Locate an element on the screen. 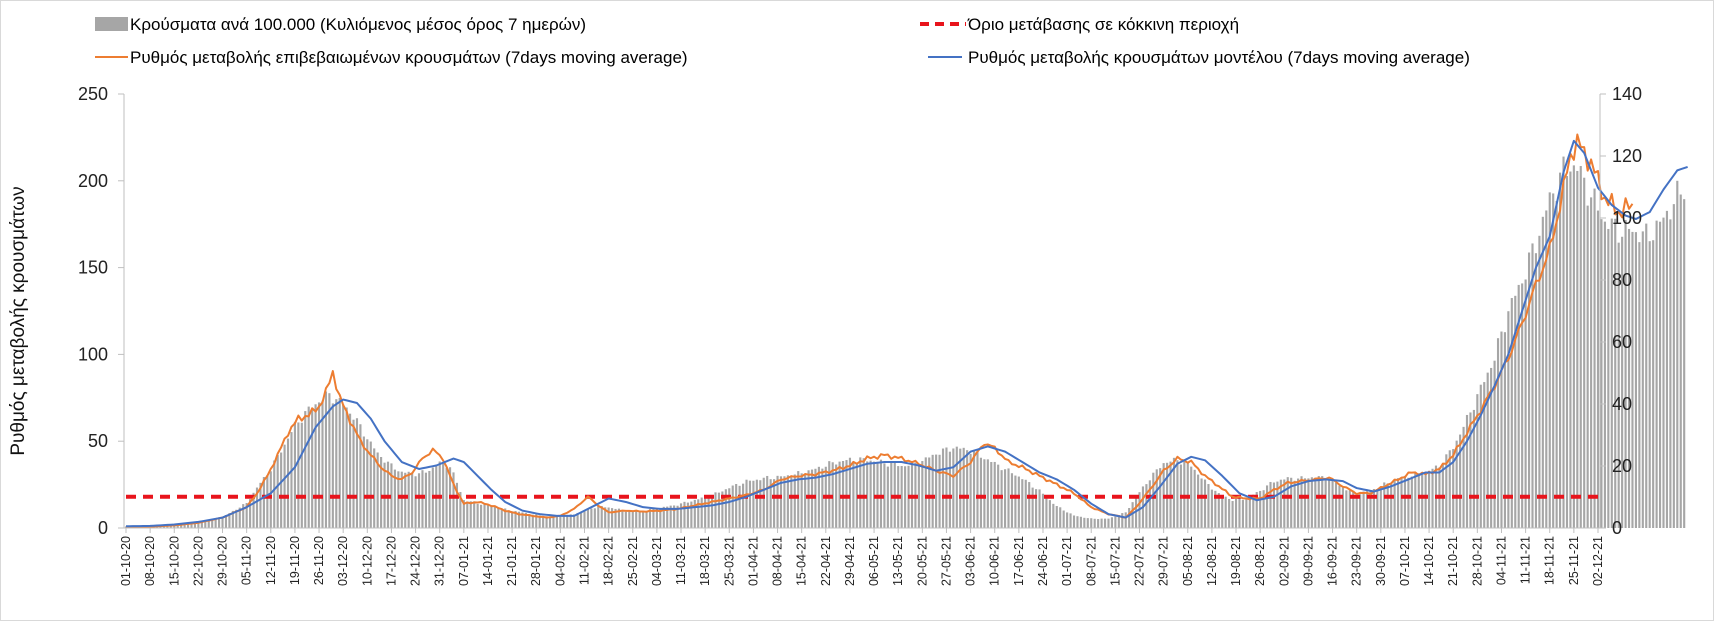 The image size is (1714, 621). x-tick-label: 18-11-21 is located at coordinates (1550, 560).